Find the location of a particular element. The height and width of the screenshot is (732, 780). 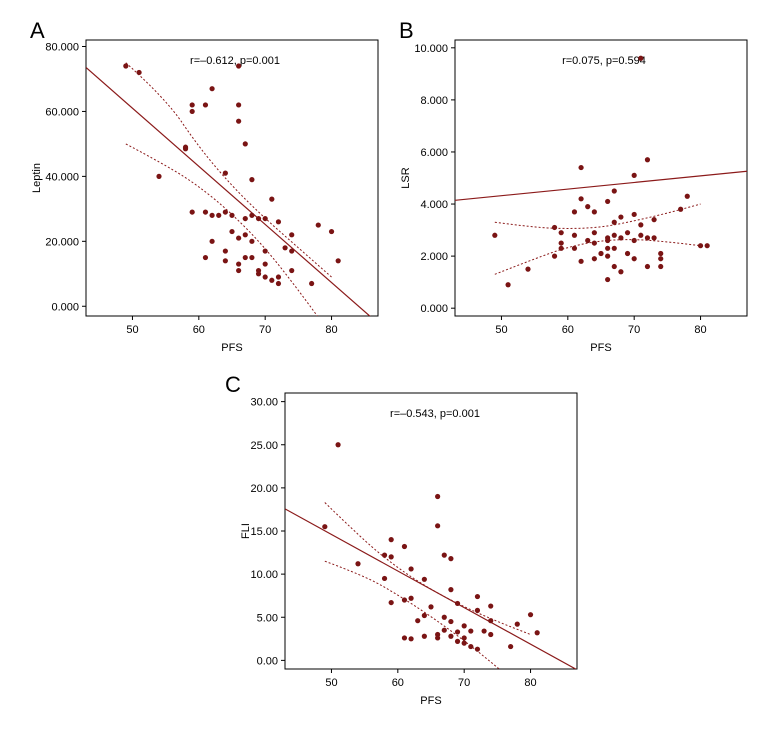

y-tick-label: 30.00 is located at coordinates (264, 403).